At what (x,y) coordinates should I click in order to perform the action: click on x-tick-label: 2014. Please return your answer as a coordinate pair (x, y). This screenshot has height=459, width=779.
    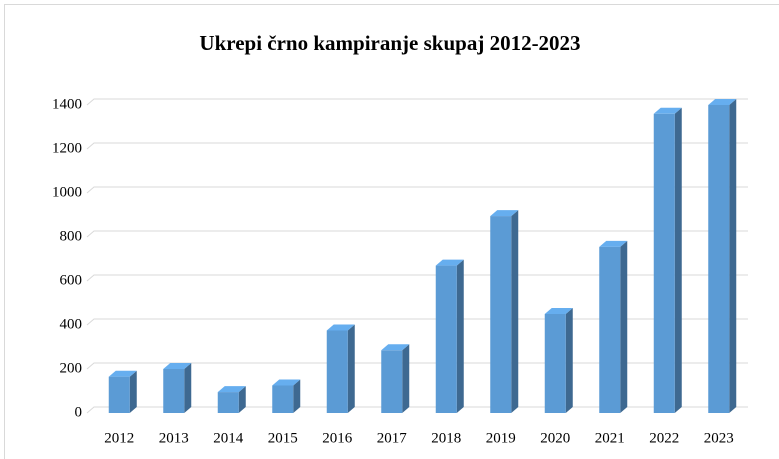
    Looking at the image, I should click on (228, 438).